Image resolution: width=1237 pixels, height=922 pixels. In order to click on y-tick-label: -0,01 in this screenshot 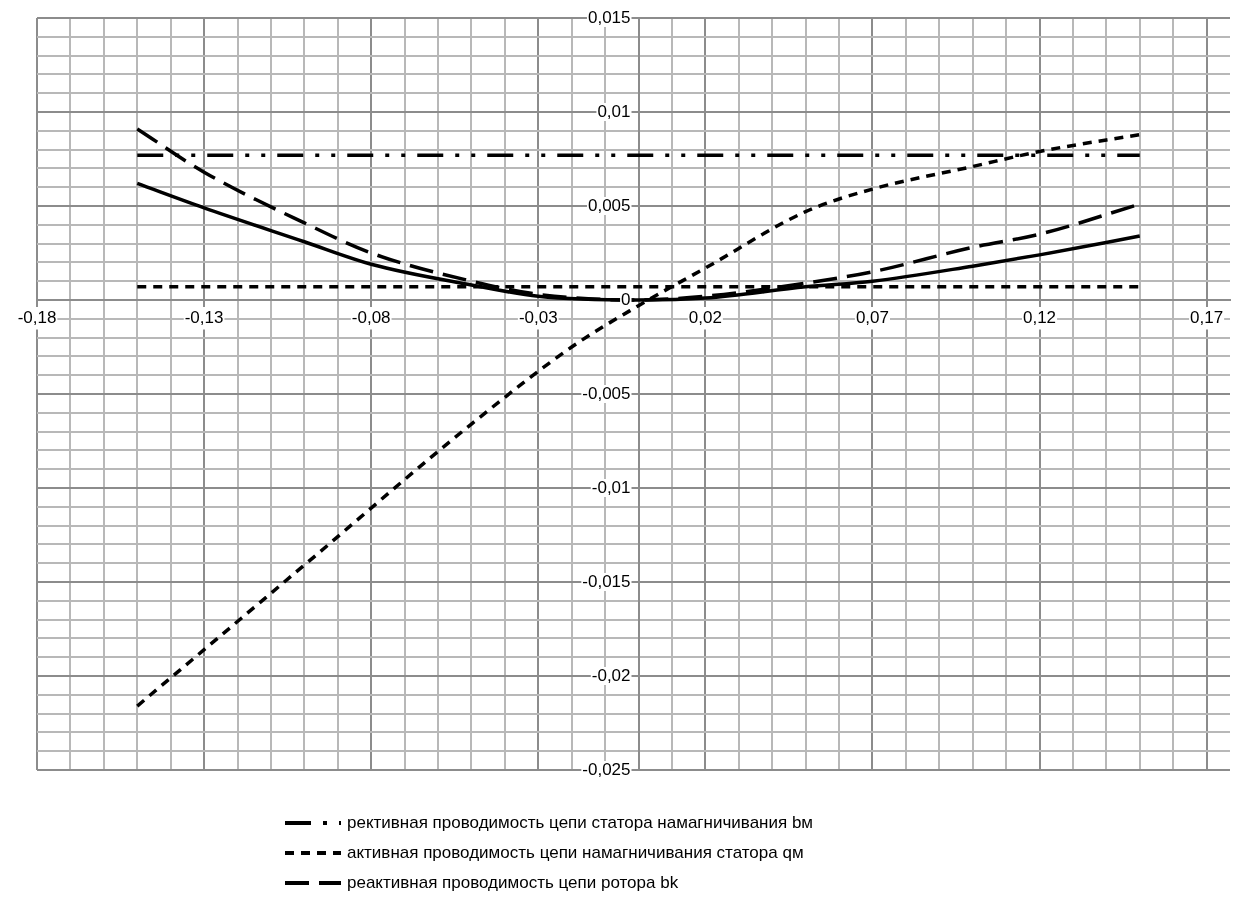, I will do `click(611, 487)`.